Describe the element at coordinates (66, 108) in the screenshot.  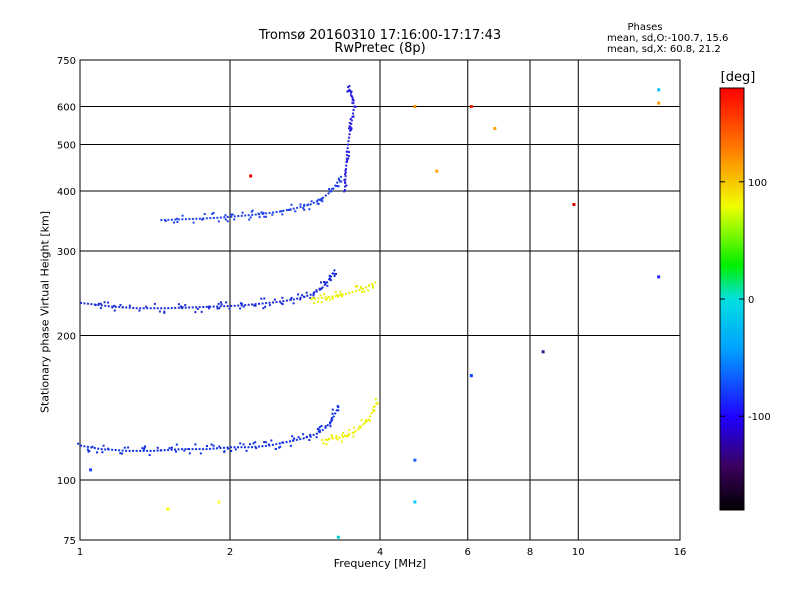
I see `y-tick-label: 600` at that location.